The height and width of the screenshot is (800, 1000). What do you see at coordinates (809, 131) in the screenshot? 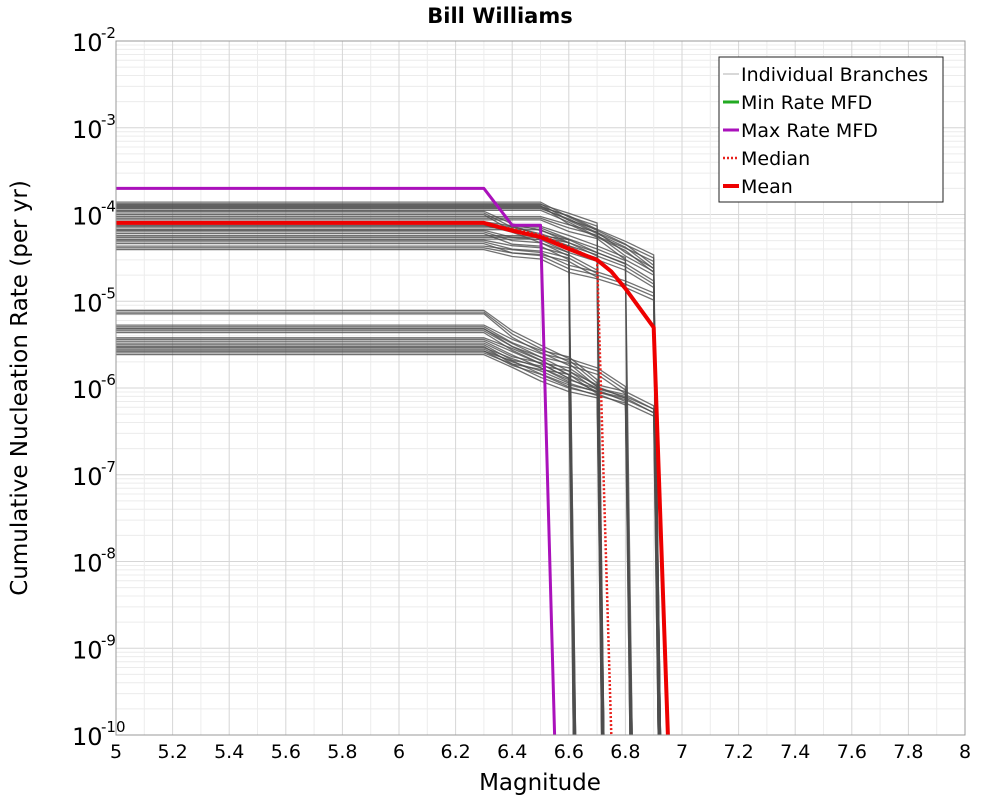
I see `legend-label: Max Rate MFD` at bounding box center [809, 131].